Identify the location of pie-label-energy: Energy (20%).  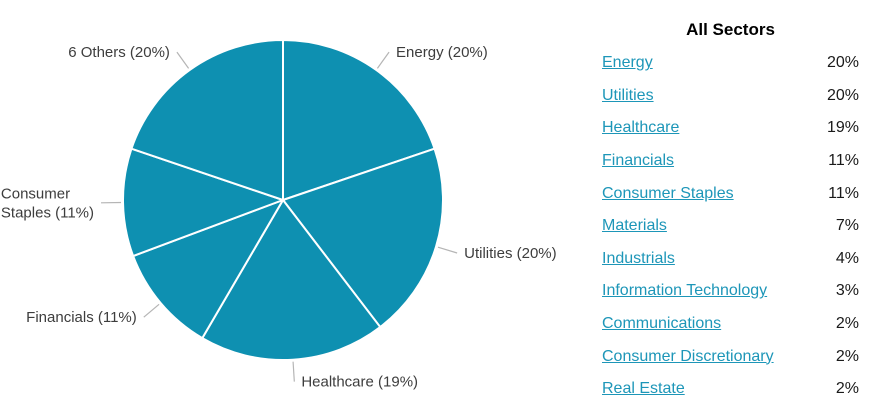
(442, 52).